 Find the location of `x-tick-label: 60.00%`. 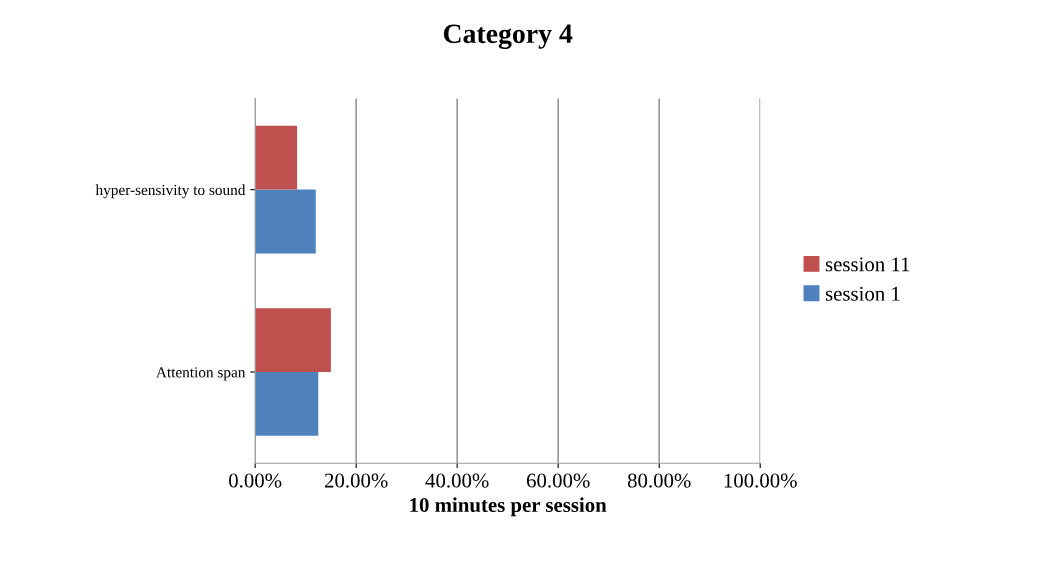

x-tick-label: 60.00% is located at coordinates (558, 480).